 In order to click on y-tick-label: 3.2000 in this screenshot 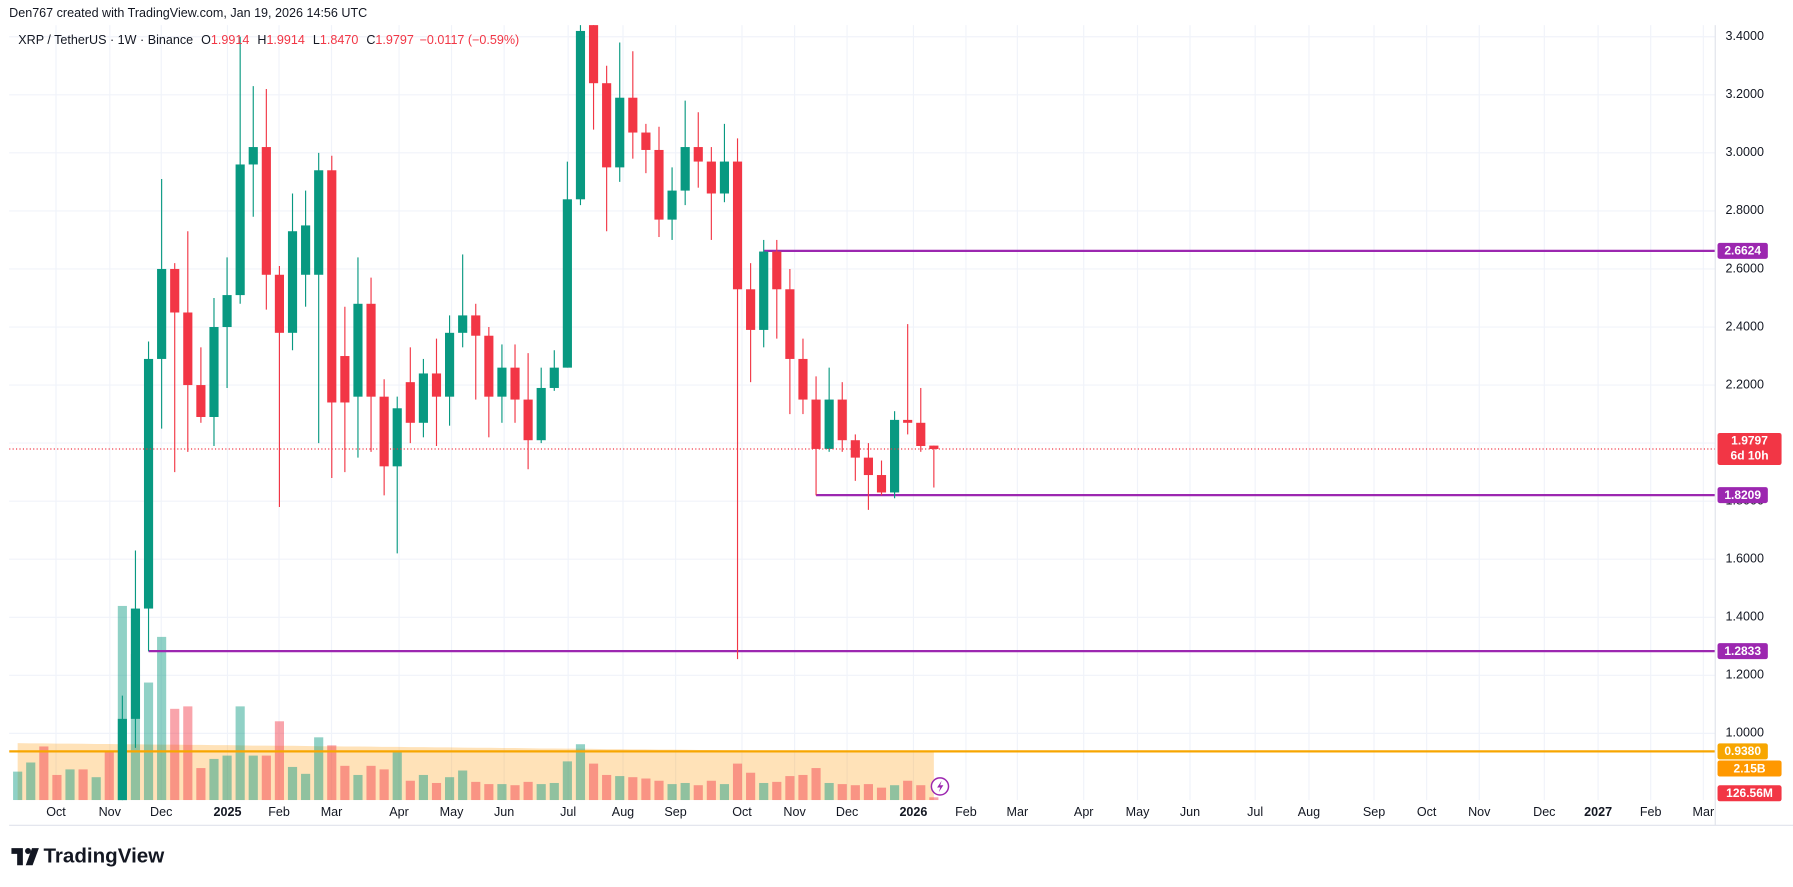, I will do `click(1745, 94)`.